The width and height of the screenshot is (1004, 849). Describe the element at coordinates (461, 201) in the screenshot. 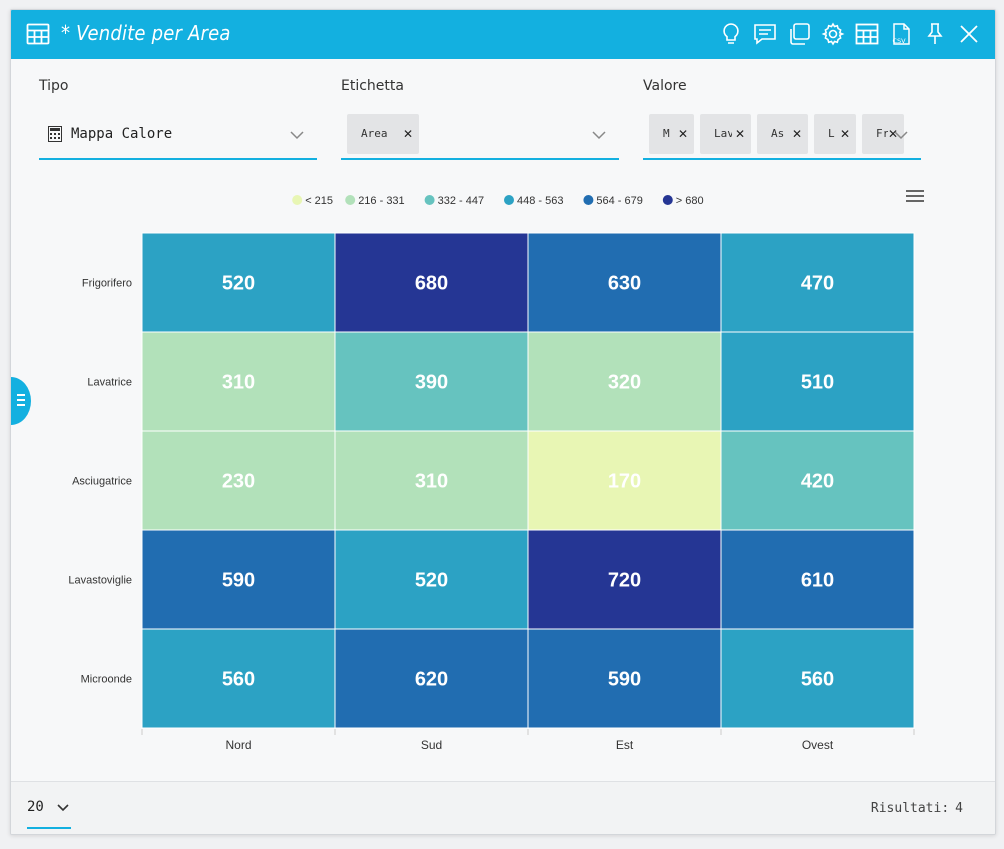

I see `legend-label: 332 - 447` at that location.